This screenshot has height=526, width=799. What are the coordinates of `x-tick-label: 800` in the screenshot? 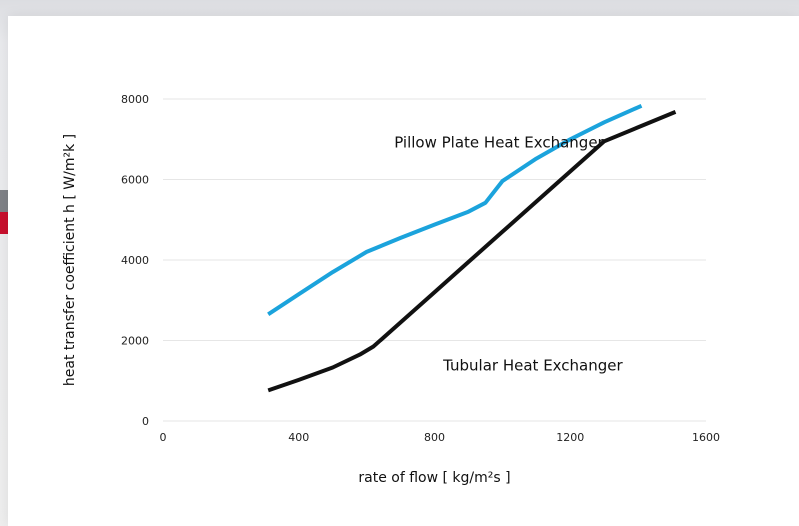 It's located at (434, 437).